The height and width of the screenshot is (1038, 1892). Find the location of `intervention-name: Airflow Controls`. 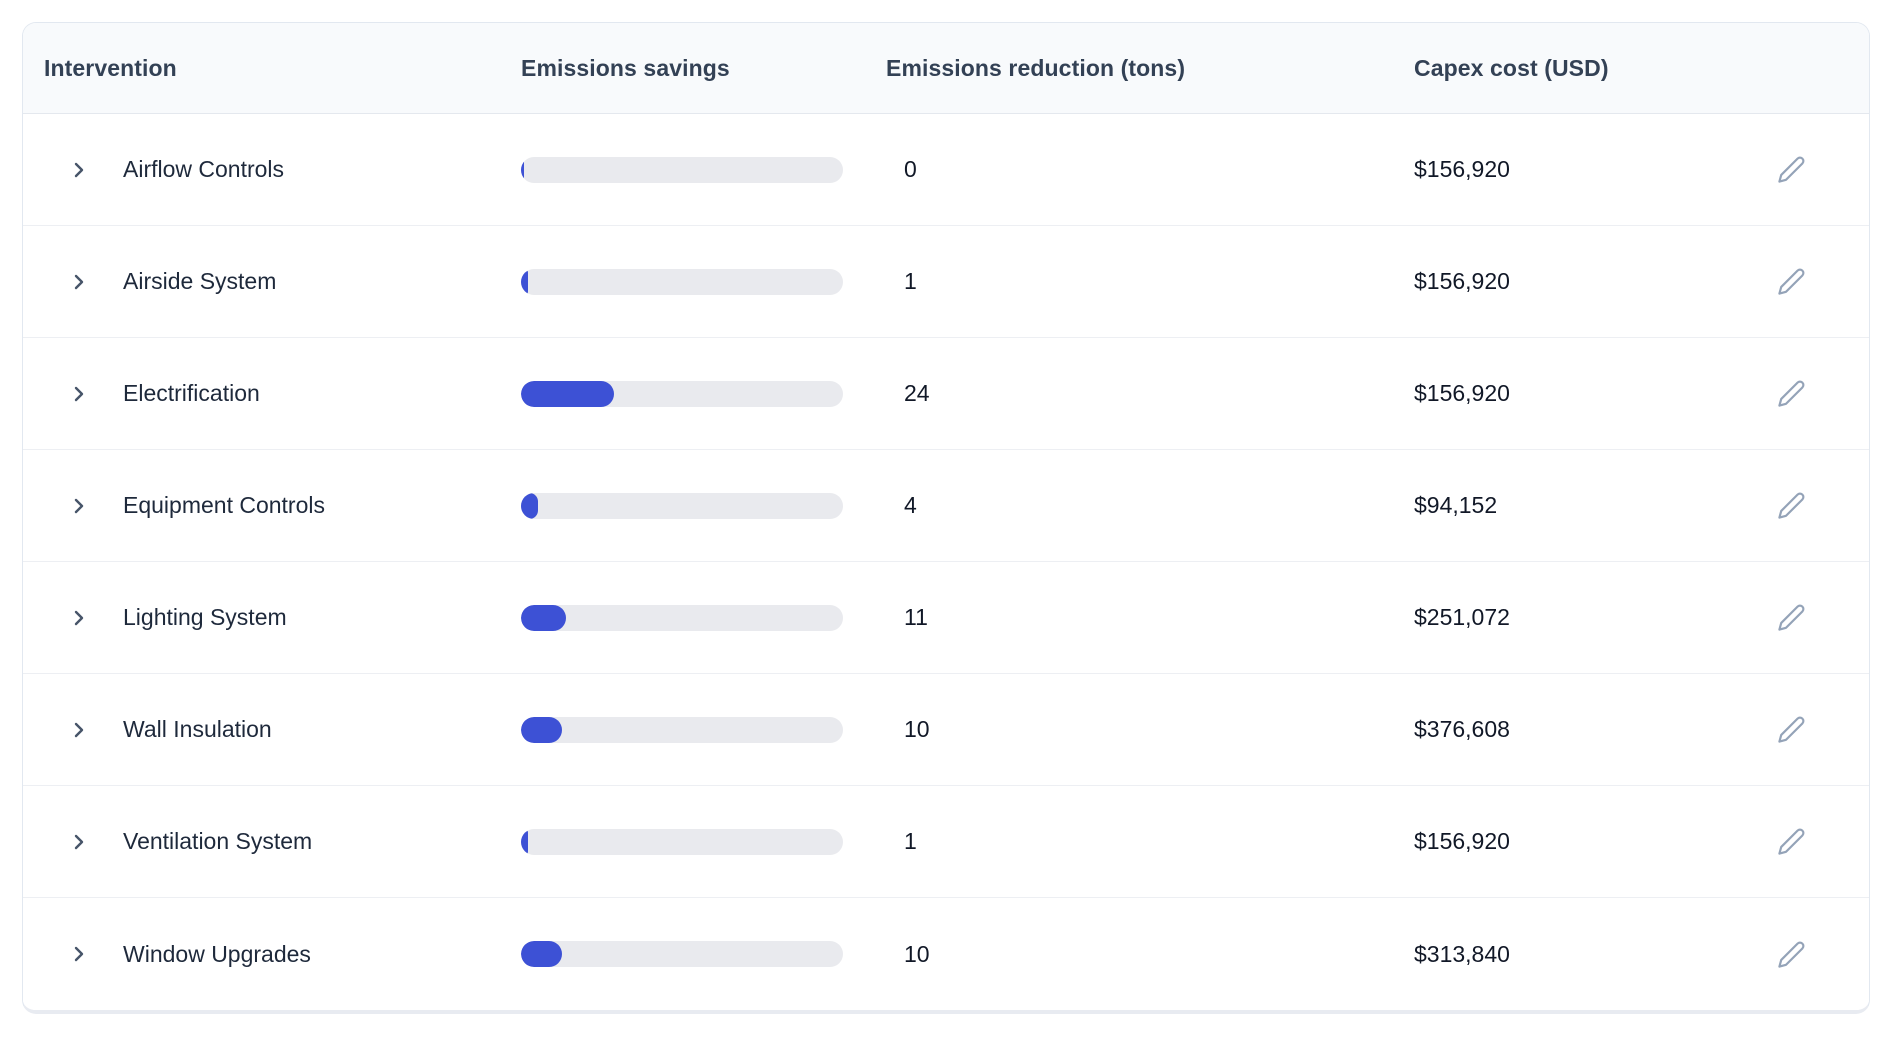

intervention-name: Airflow Controls is located at coordinates (204, 169).